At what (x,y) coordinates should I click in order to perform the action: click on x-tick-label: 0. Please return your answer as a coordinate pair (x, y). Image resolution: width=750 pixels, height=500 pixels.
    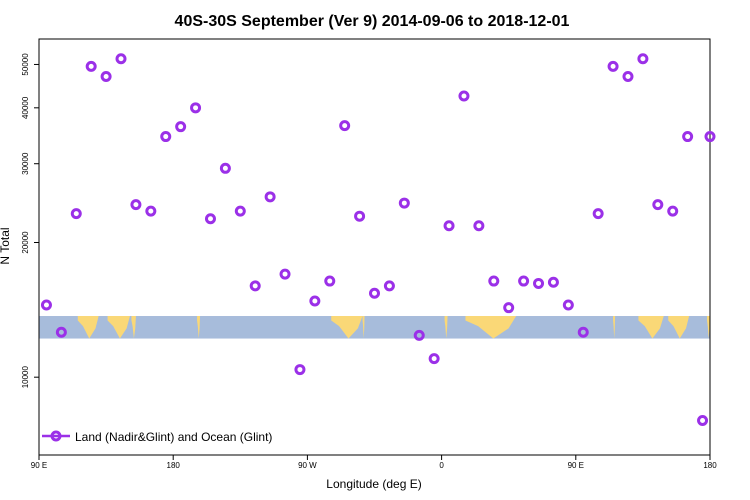
    Looking at the image, I should click on (441, 465).